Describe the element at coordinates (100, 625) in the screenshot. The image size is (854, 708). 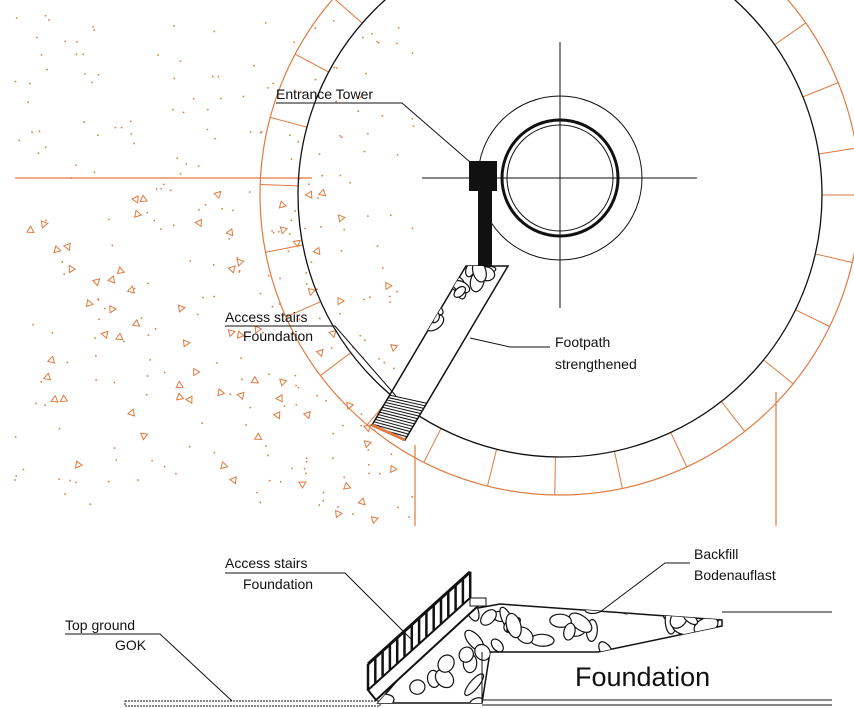
I see `label: Top ground` at that location.